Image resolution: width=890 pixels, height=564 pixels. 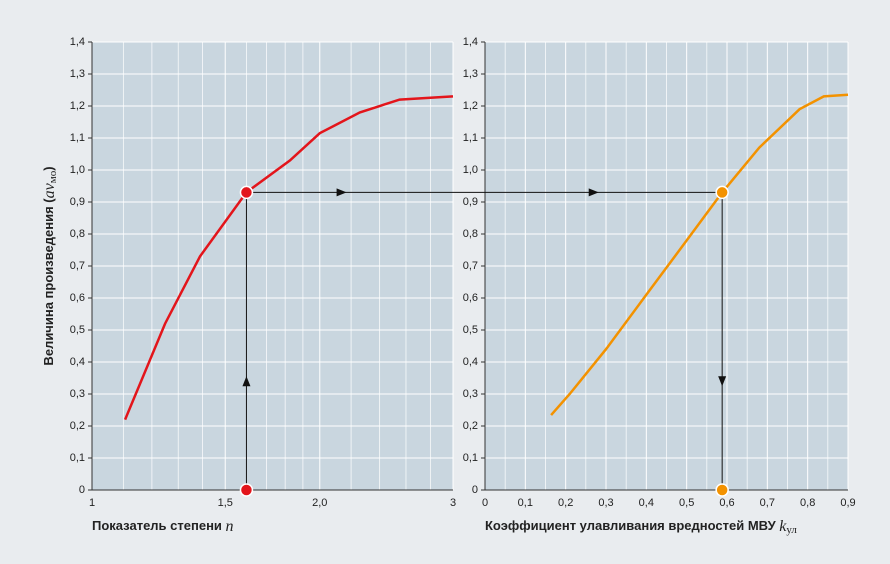 What do you see at coordinates (485, 503) in the screenshot?
I see `x-tick-label: 0` at bounding box center [485, 503].